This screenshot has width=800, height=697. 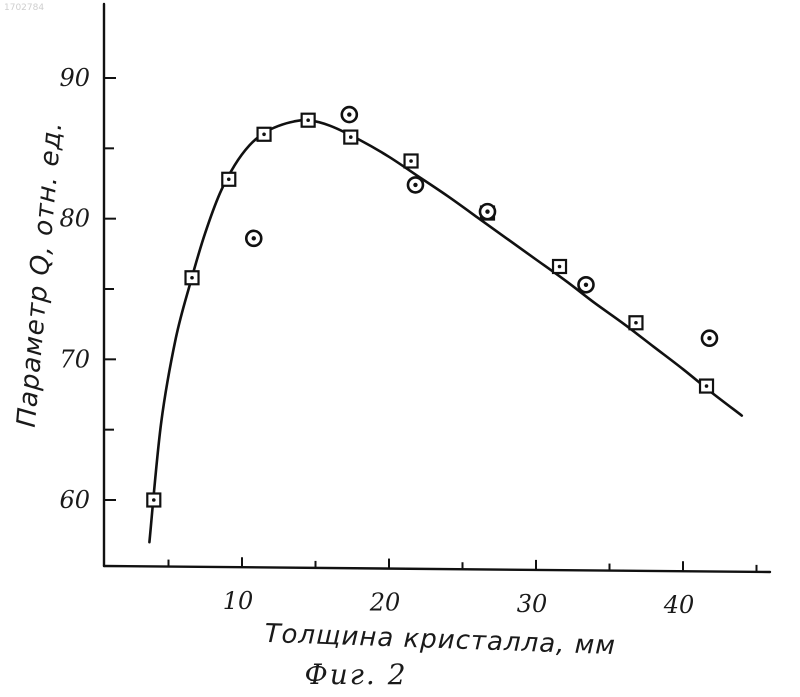 What do you see at coordinates (74, 359) in the screenshot?
I see `y-tick-label: 70` at bounding box center [74, 359].